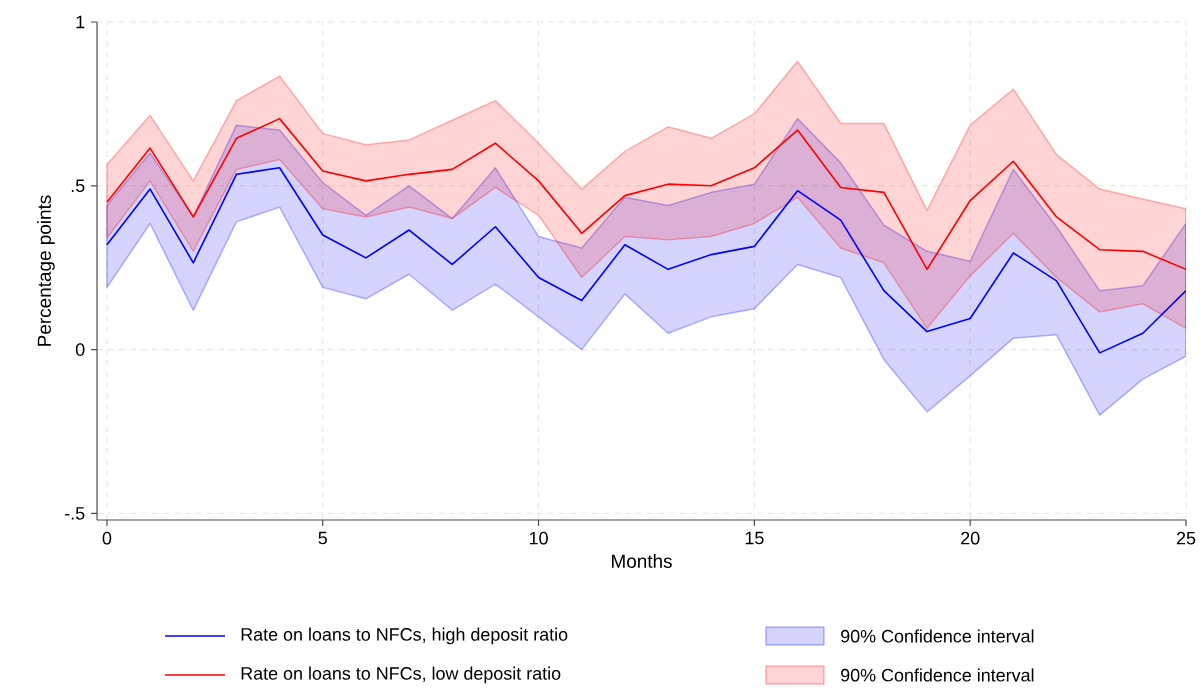 Image resolution: width=1203 pixels, height=692 pixels. I want to click on legend-label: Rate on loans to NFCs, high deposit ratio, so click(404, 636).